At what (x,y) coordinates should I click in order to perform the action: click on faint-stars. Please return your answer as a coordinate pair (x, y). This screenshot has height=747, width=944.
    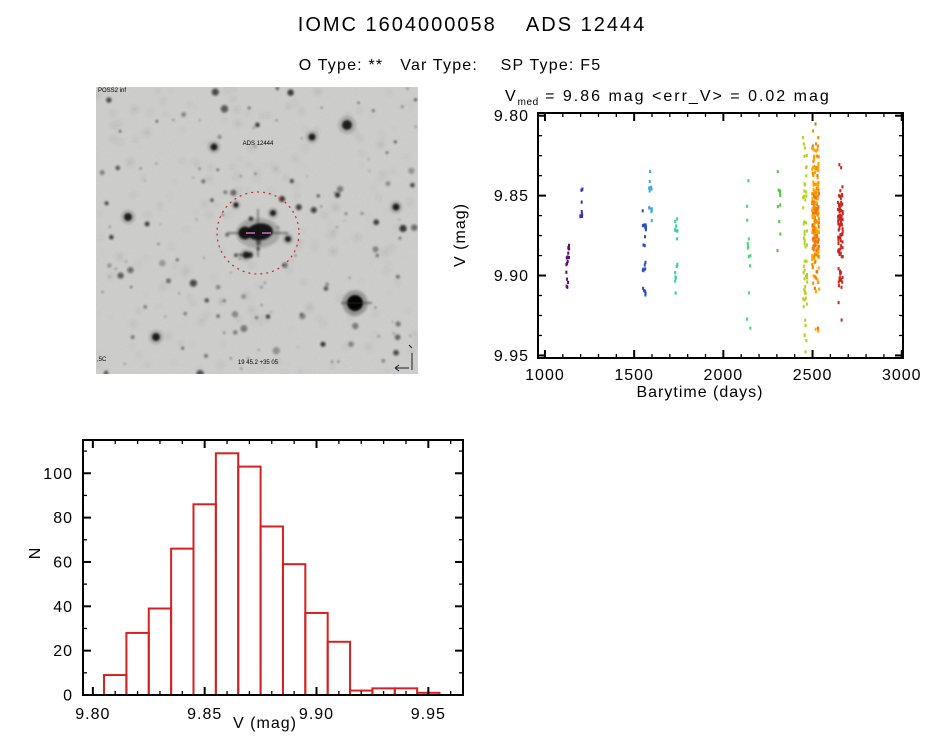
    Looking at the image, I should click on (257, 230).